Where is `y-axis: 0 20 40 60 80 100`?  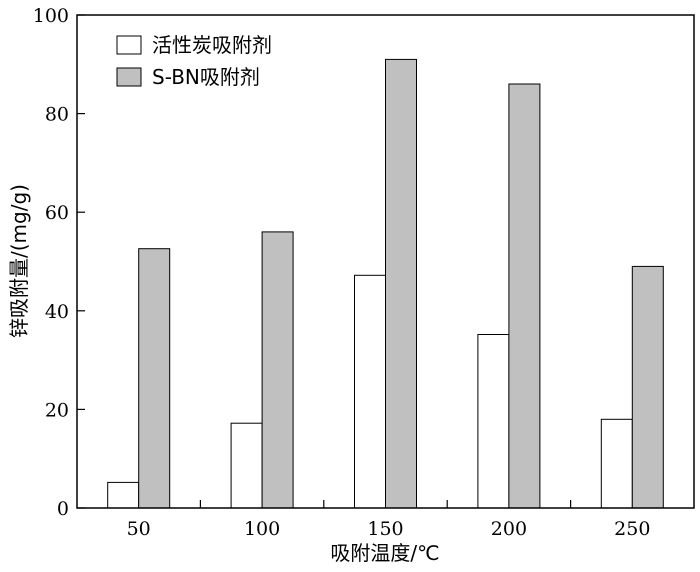 y-axis: 0 20 40 60 80 100 is located at coordinates (59, 262).